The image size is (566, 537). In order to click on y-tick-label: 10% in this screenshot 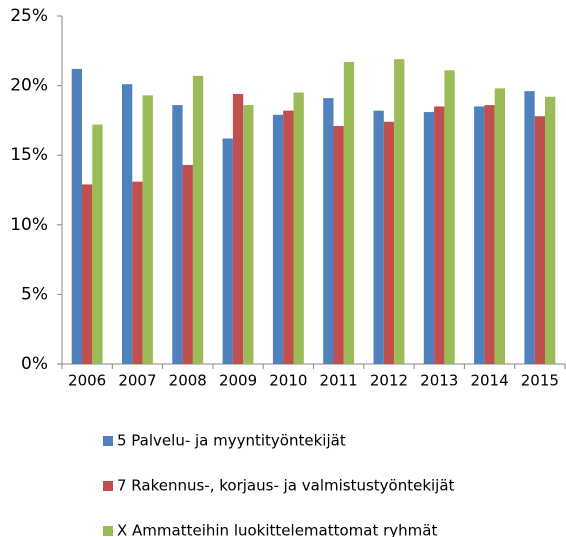, I will do `click(29, 225)`.